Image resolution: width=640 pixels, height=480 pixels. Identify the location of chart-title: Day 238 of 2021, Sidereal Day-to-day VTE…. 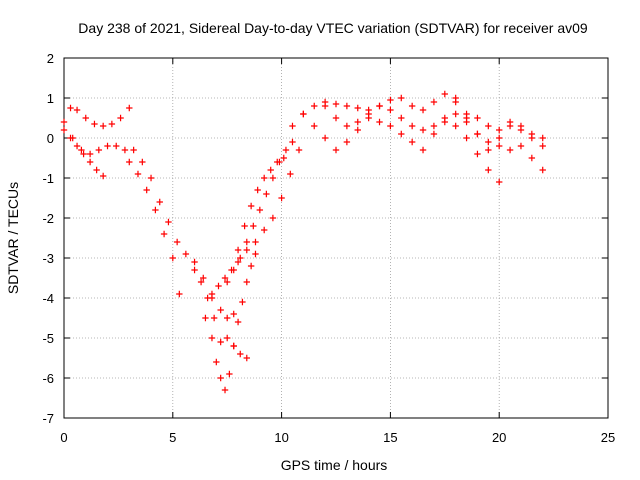
(333, 28).